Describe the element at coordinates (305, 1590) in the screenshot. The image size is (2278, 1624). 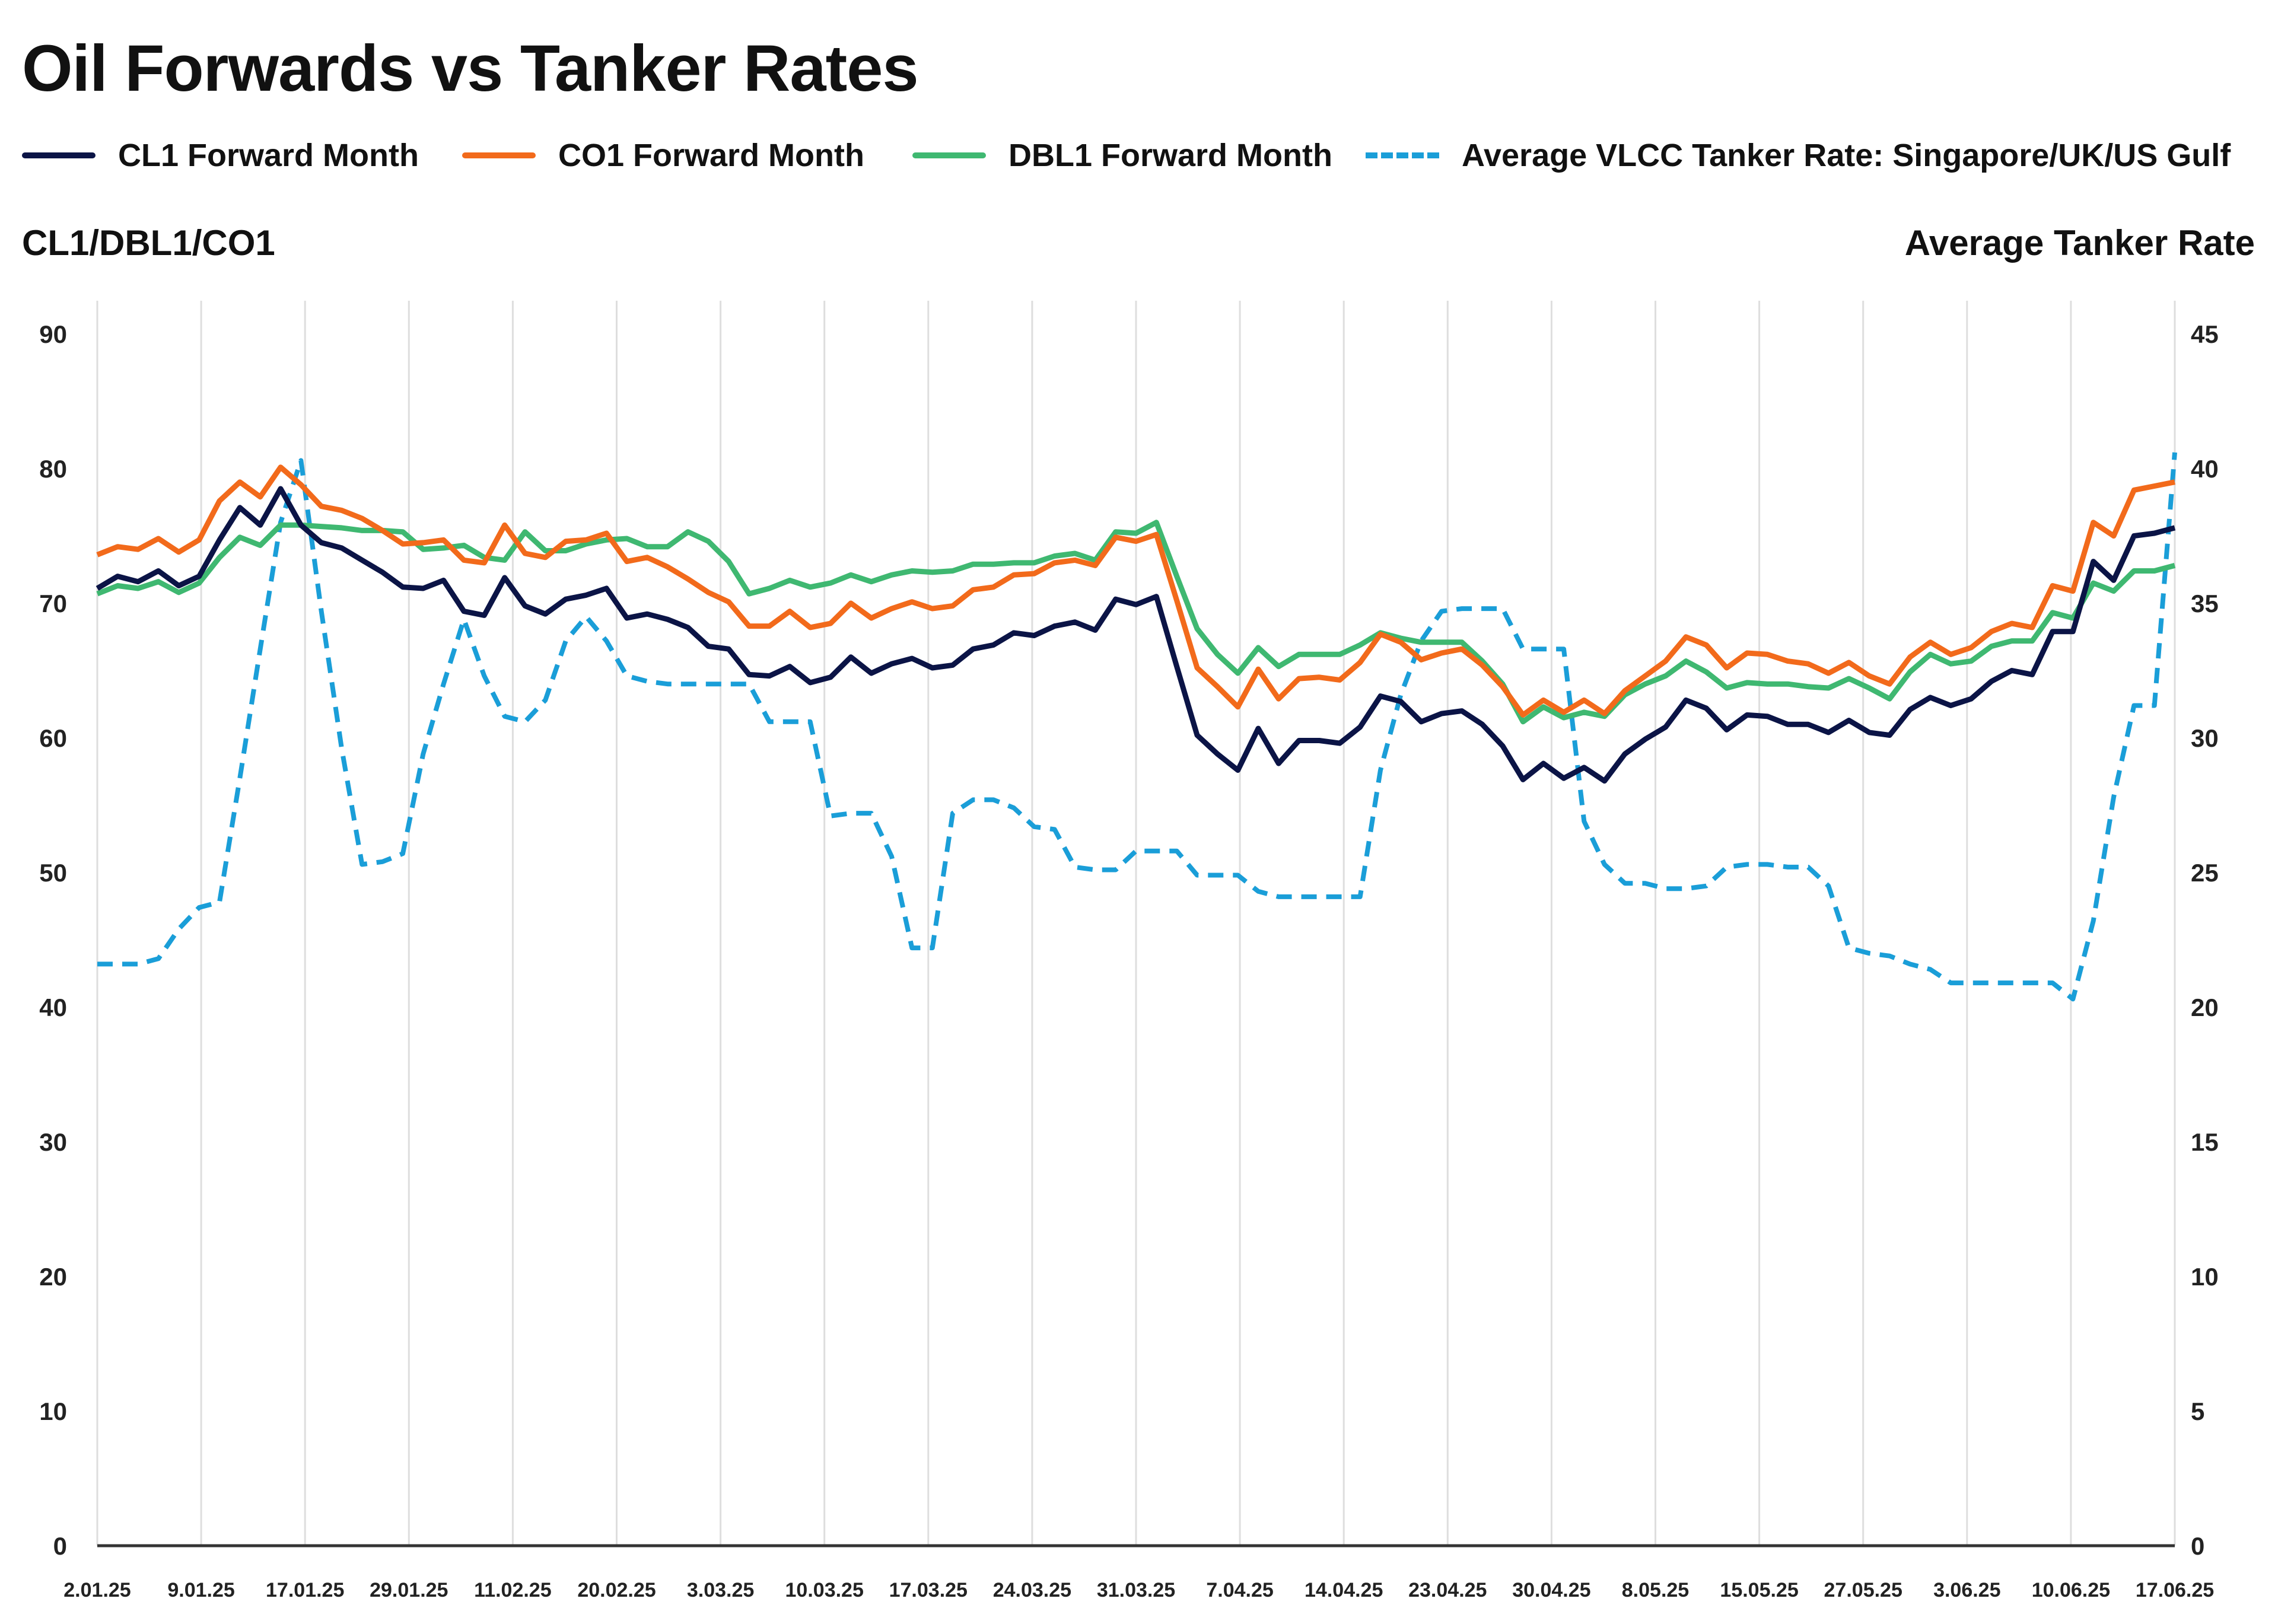
I see `x-tick-label: 17.01.25` at that location.